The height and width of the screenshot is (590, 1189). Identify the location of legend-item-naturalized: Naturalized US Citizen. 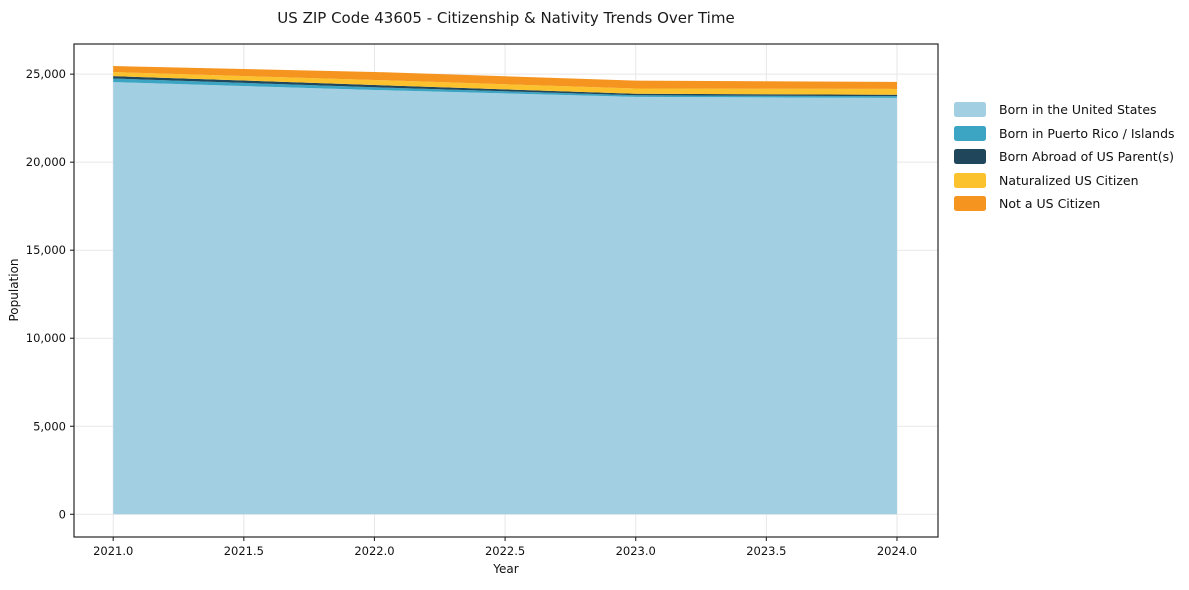
(1064, 180).